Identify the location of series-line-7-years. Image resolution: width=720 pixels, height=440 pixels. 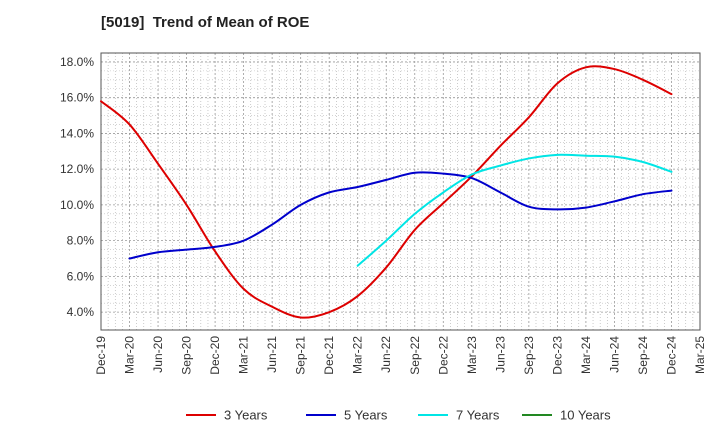
(514, 210).